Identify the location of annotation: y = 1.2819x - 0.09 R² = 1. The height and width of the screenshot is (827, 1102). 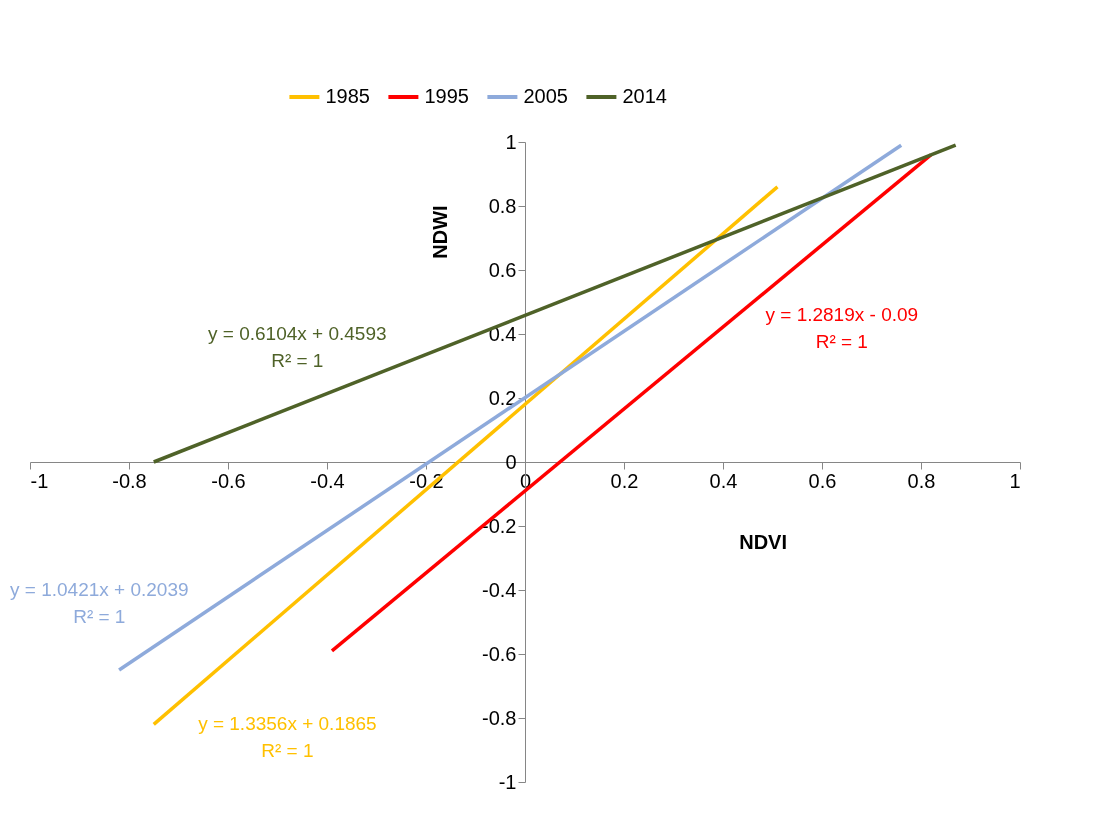
(842, 327).